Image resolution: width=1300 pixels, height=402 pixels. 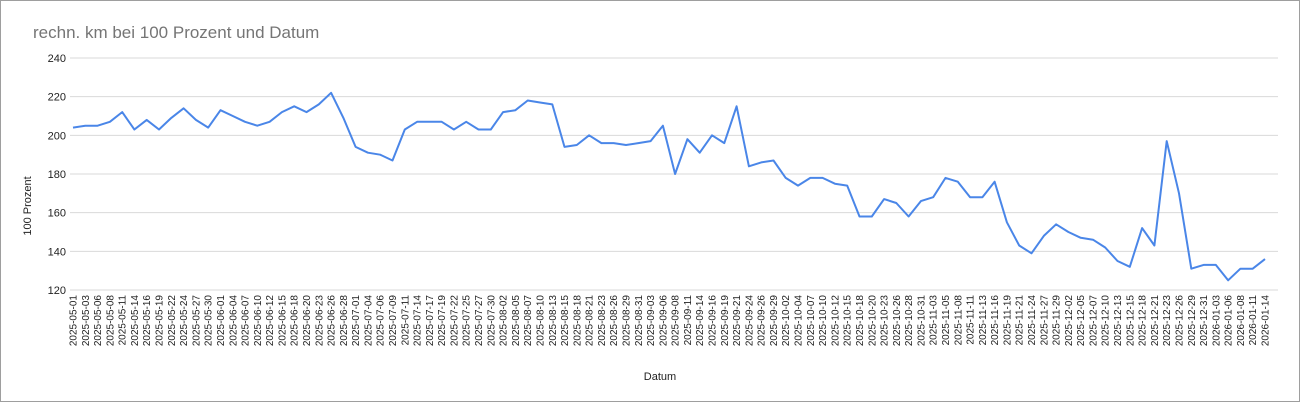 I want to click on x-tick-label: 2025-07-17, so click(x=430, y=321).